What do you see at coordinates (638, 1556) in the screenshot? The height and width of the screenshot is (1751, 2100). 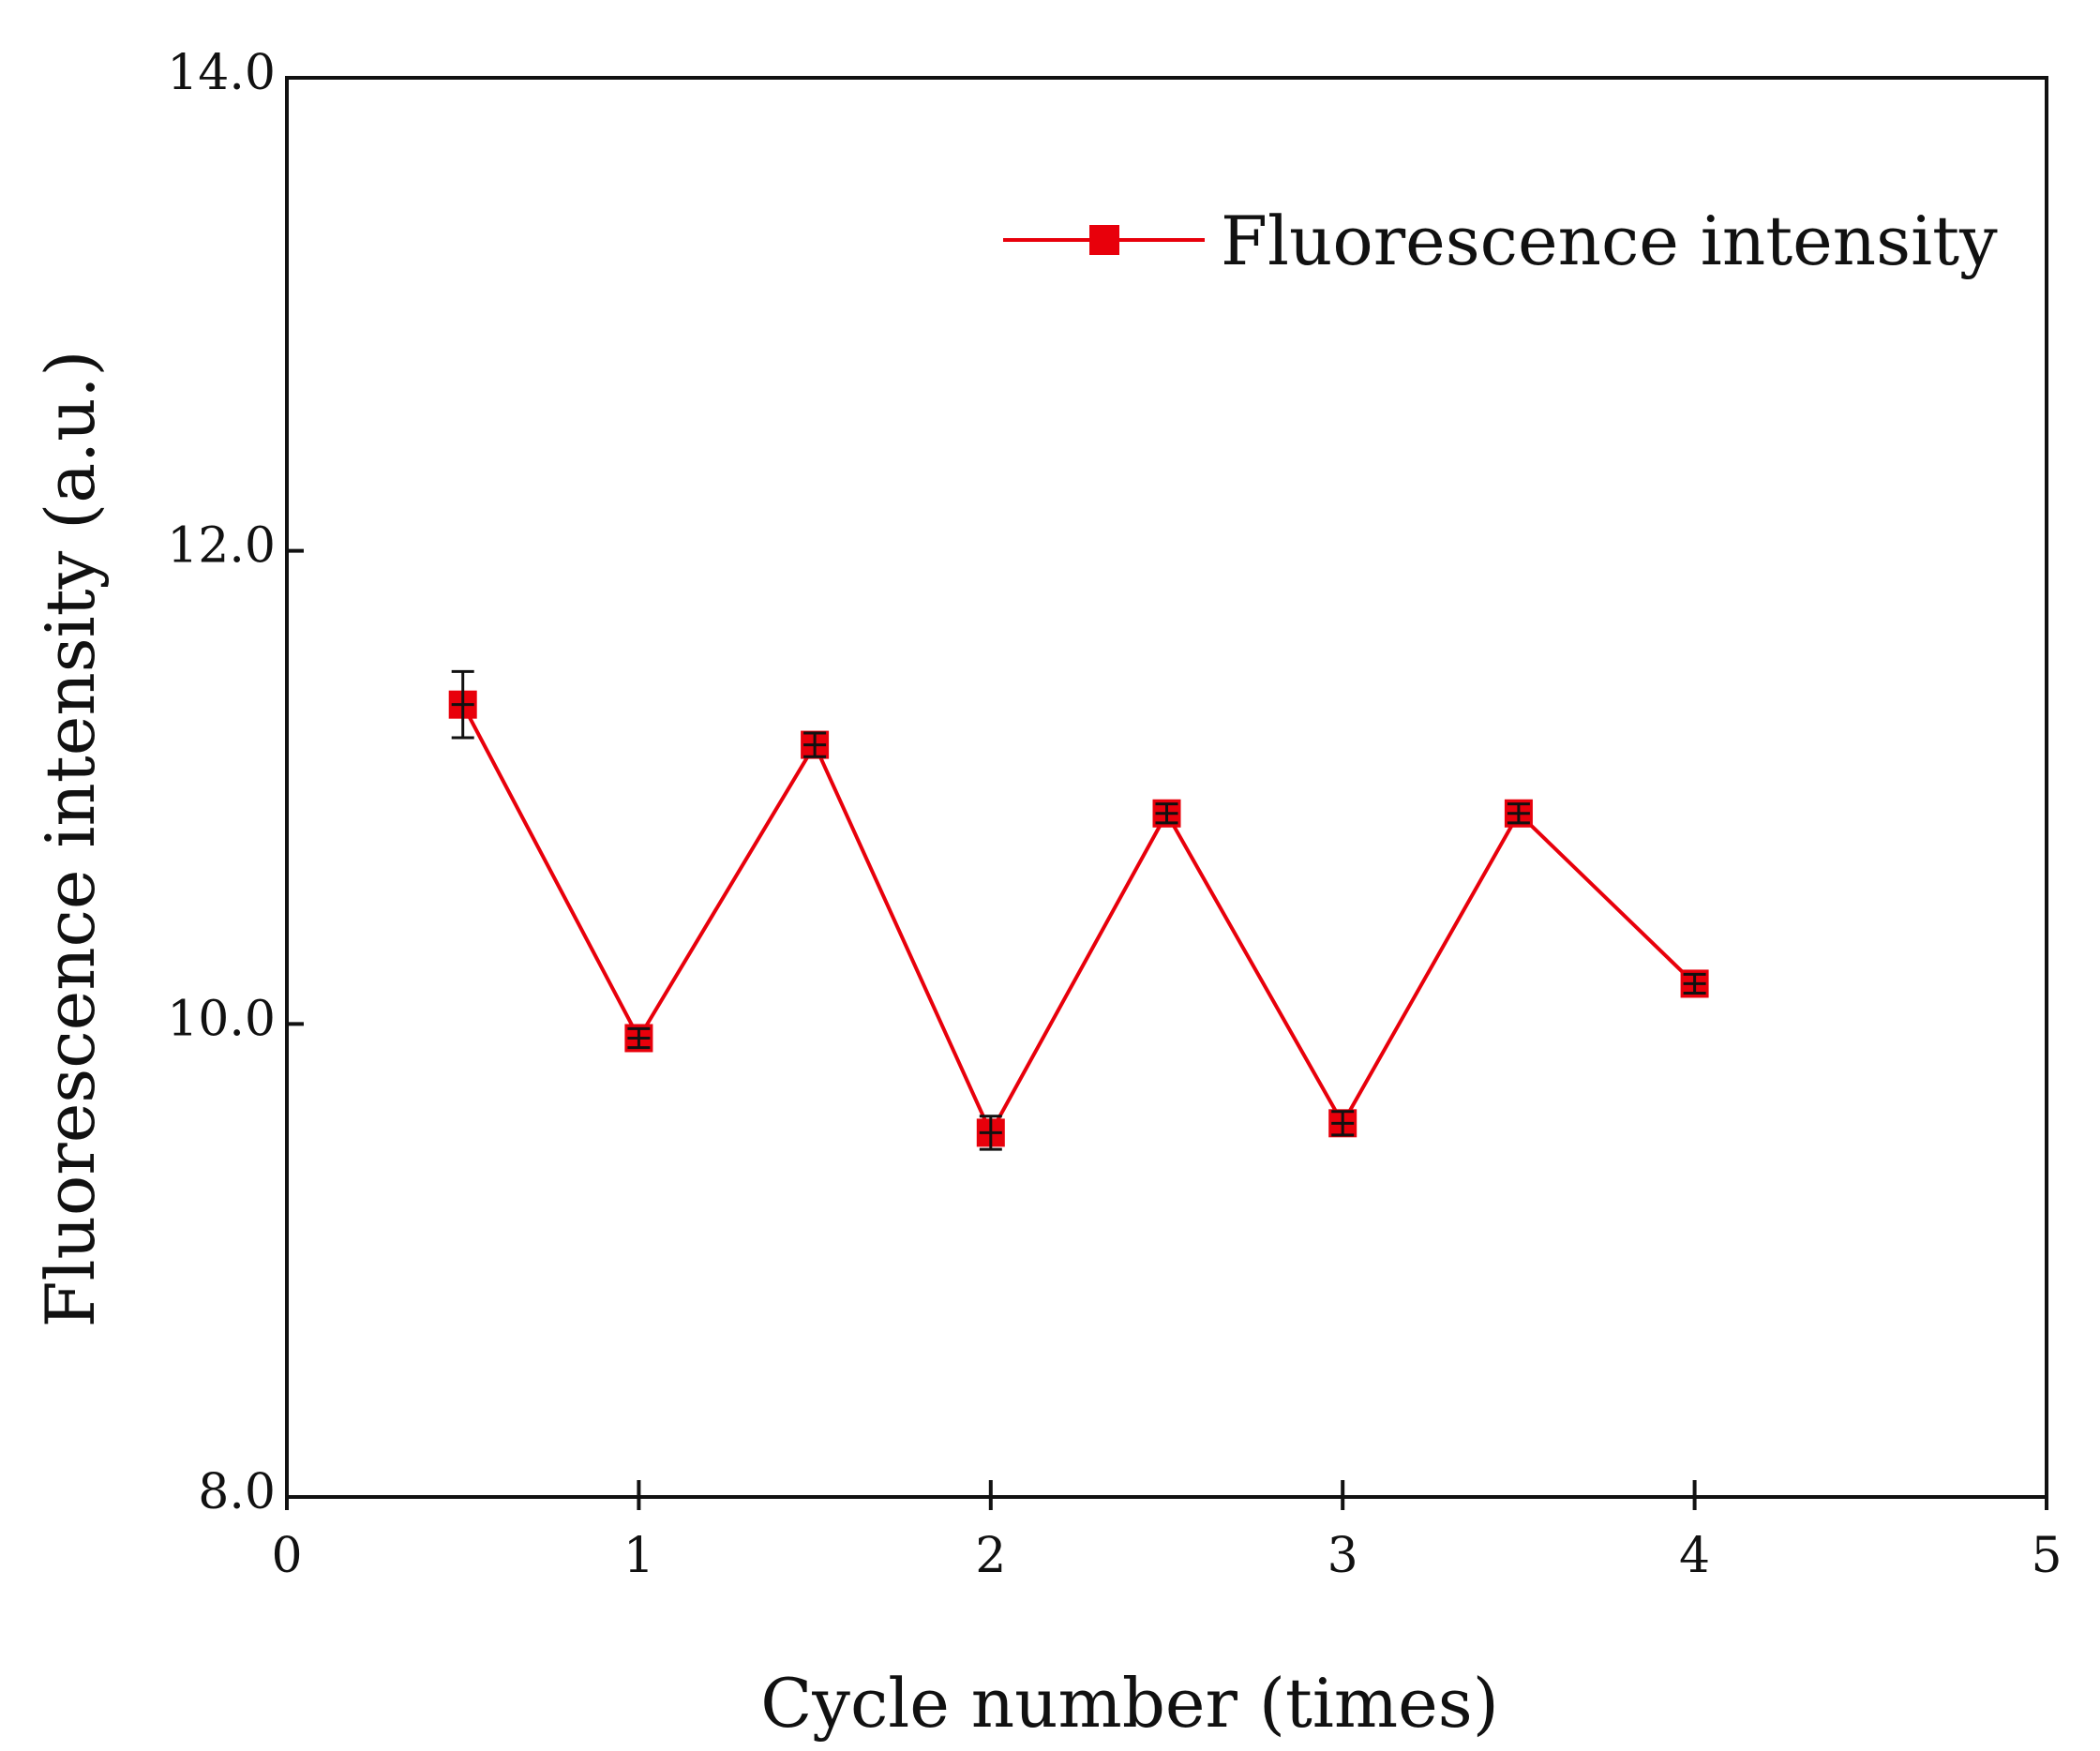 I see `x-tick-label: 1` at bounding box center [638, 1556].